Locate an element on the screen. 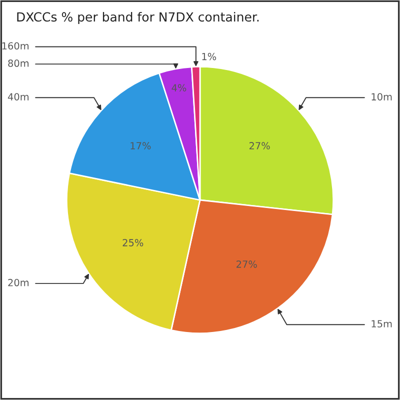 The height and width of the screenshot is (400, 400). slice-label: 15m is located at coordinates (382, 324).